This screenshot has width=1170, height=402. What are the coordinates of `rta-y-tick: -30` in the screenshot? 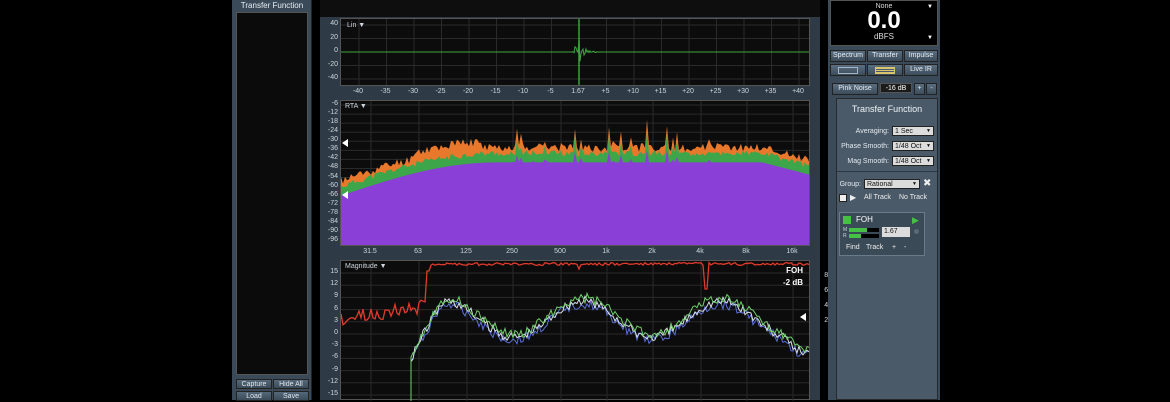 It's located at (332, 140).